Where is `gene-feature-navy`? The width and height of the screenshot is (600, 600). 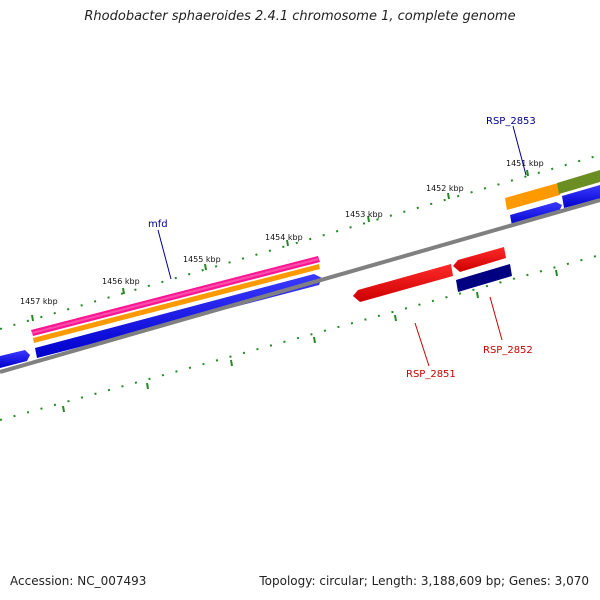 gene-feature-navy is located at coordinates (484, 278).